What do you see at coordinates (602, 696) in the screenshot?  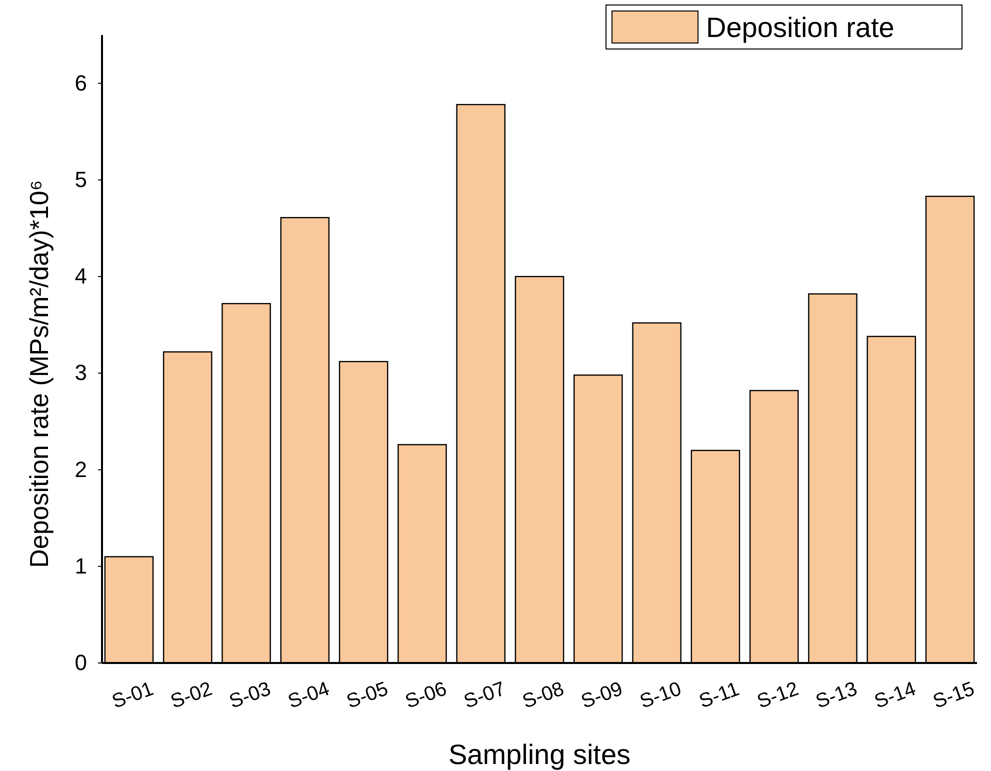 I see `x-tick-label: S-09` at bounding box center [602, 696].